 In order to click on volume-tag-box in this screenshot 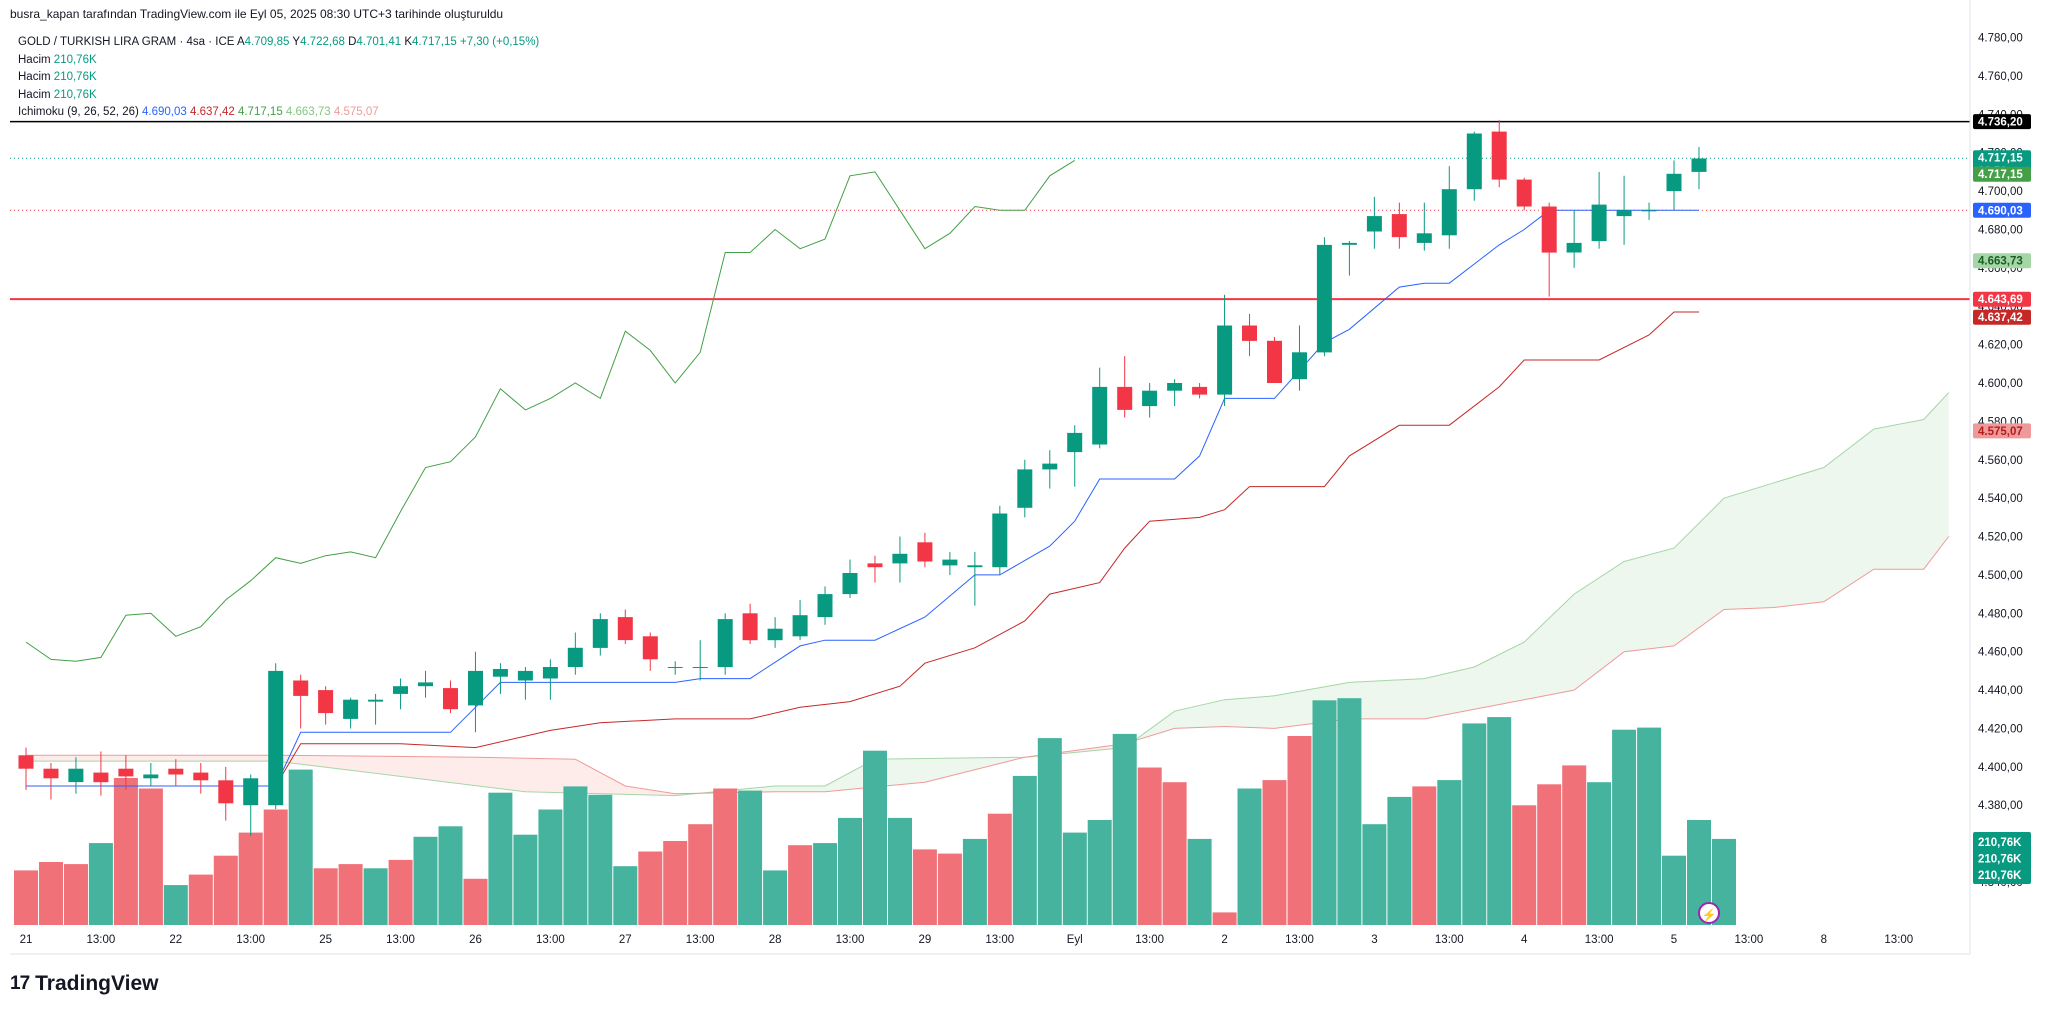, I will do `click(2002, 858)`.